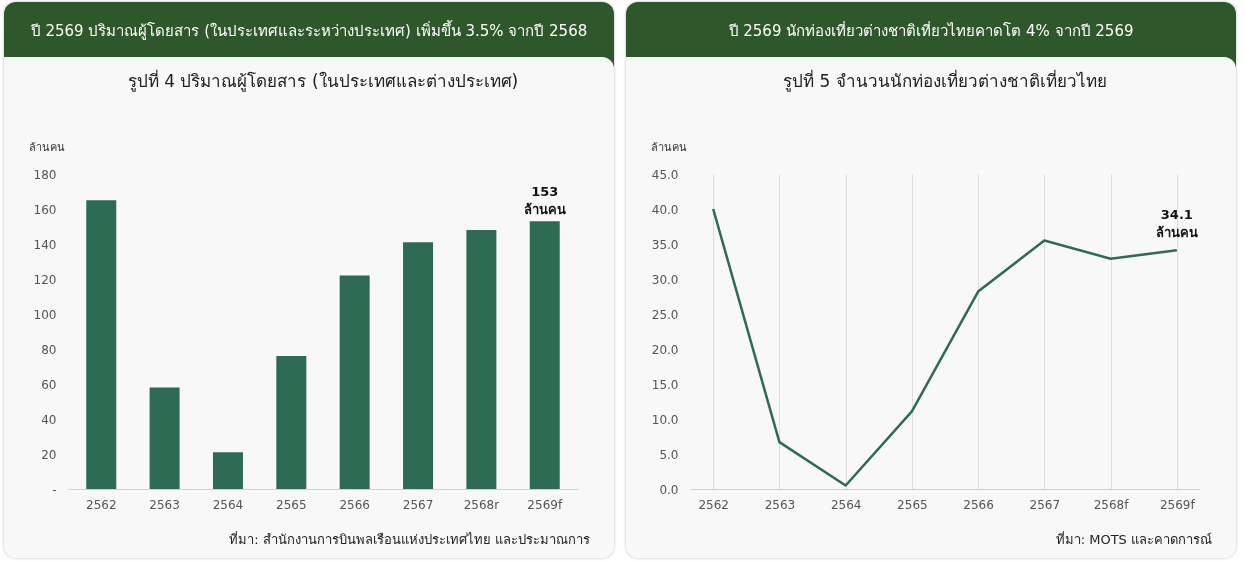 This screenshot has width=1245, height=563. I want to click on y-tick-label: 10.0, so click(665, 419).